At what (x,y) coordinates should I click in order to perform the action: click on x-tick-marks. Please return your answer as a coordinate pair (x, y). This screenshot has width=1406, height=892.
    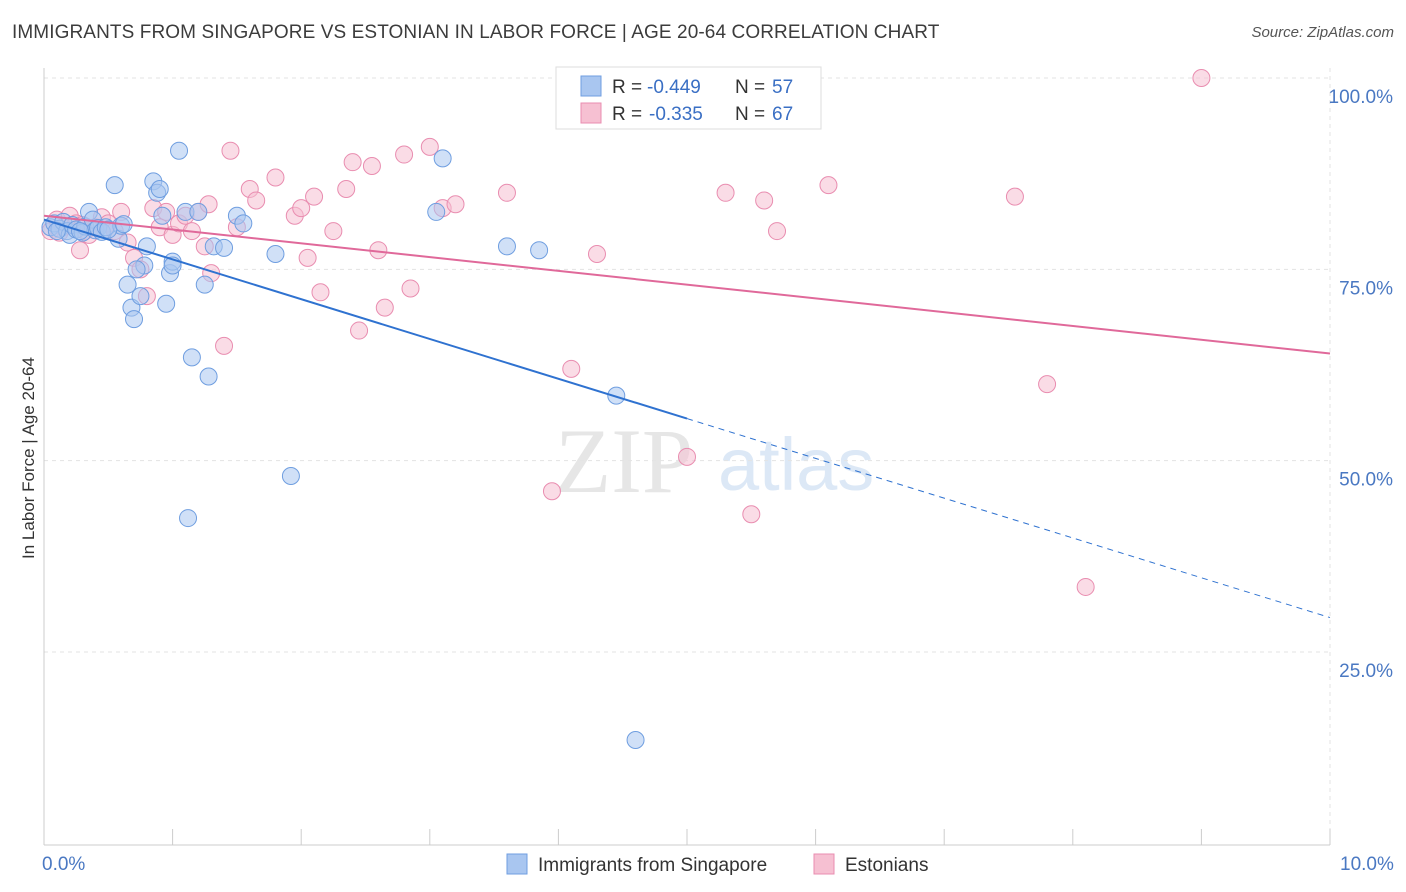
    Looking at the image, I should click on (687, 837).